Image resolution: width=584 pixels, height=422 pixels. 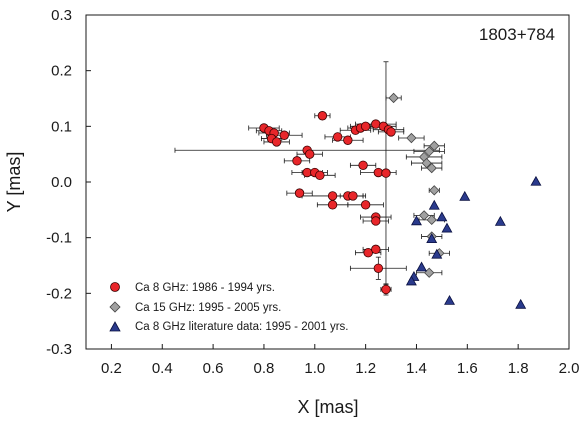 I want to click on y-tick-label: -0.1, so click(x=59, y=238).